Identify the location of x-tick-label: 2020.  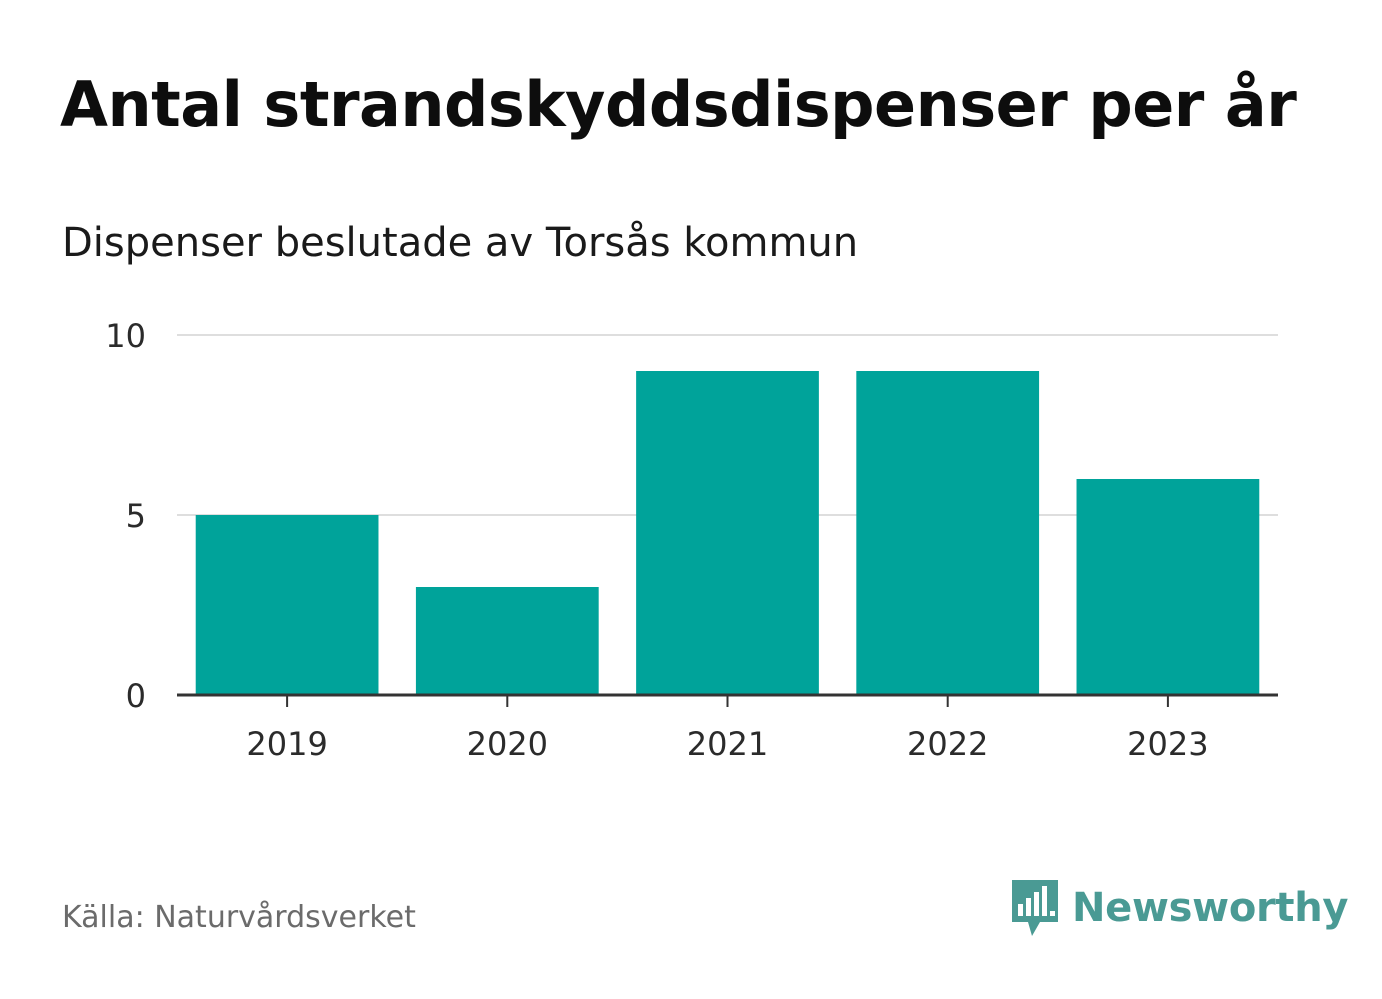
(507, 744).